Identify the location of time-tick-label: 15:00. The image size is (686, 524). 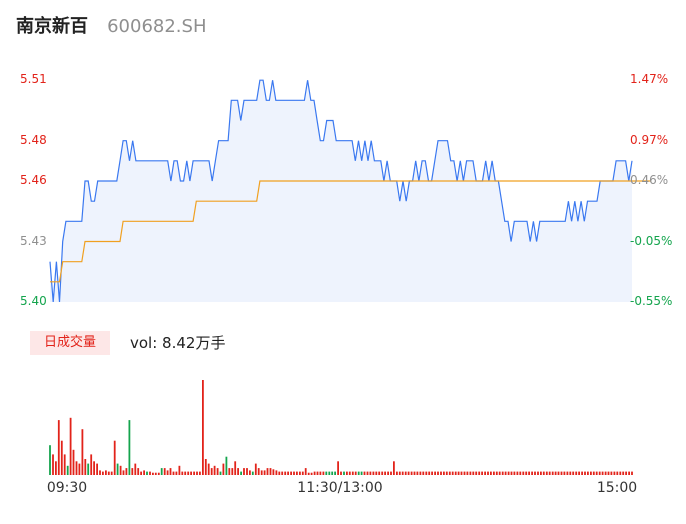
(617, 488).